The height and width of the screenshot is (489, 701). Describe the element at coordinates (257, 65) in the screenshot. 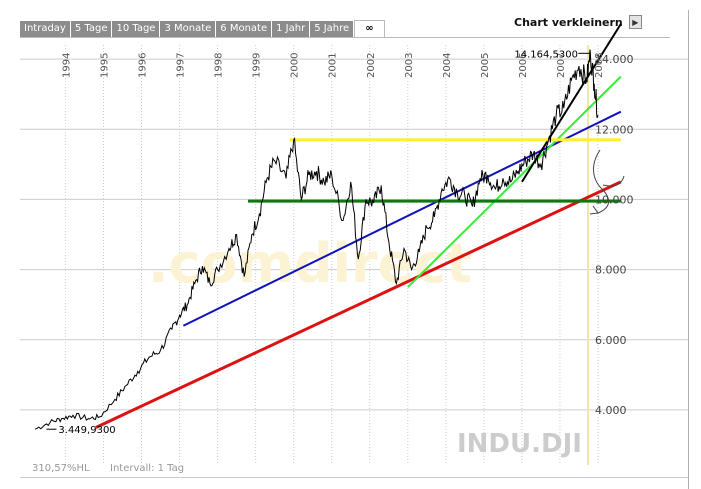

I see `x-tick-label: 1999` at that location.